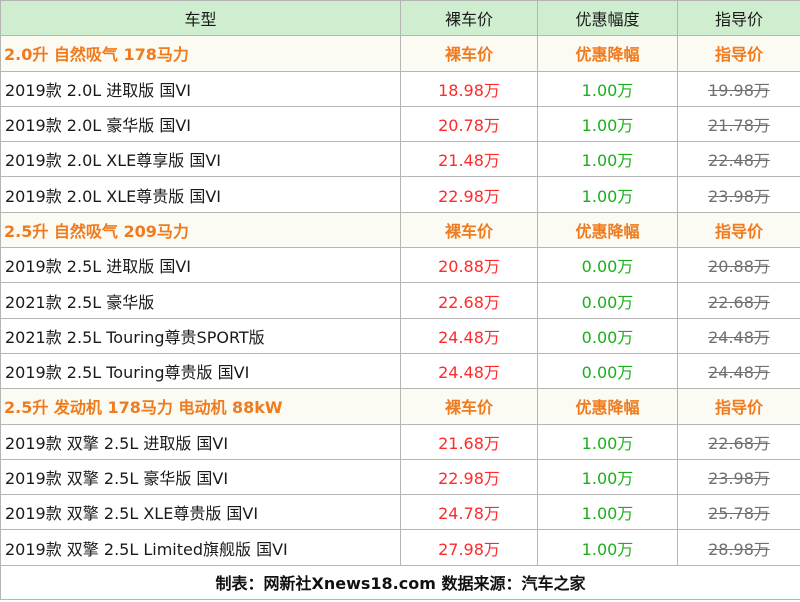  I want to click on table-row: 2019款 2.0L XLE尊享版 国VI 21.48万 1.00万 22.48万, so click(400, 159).